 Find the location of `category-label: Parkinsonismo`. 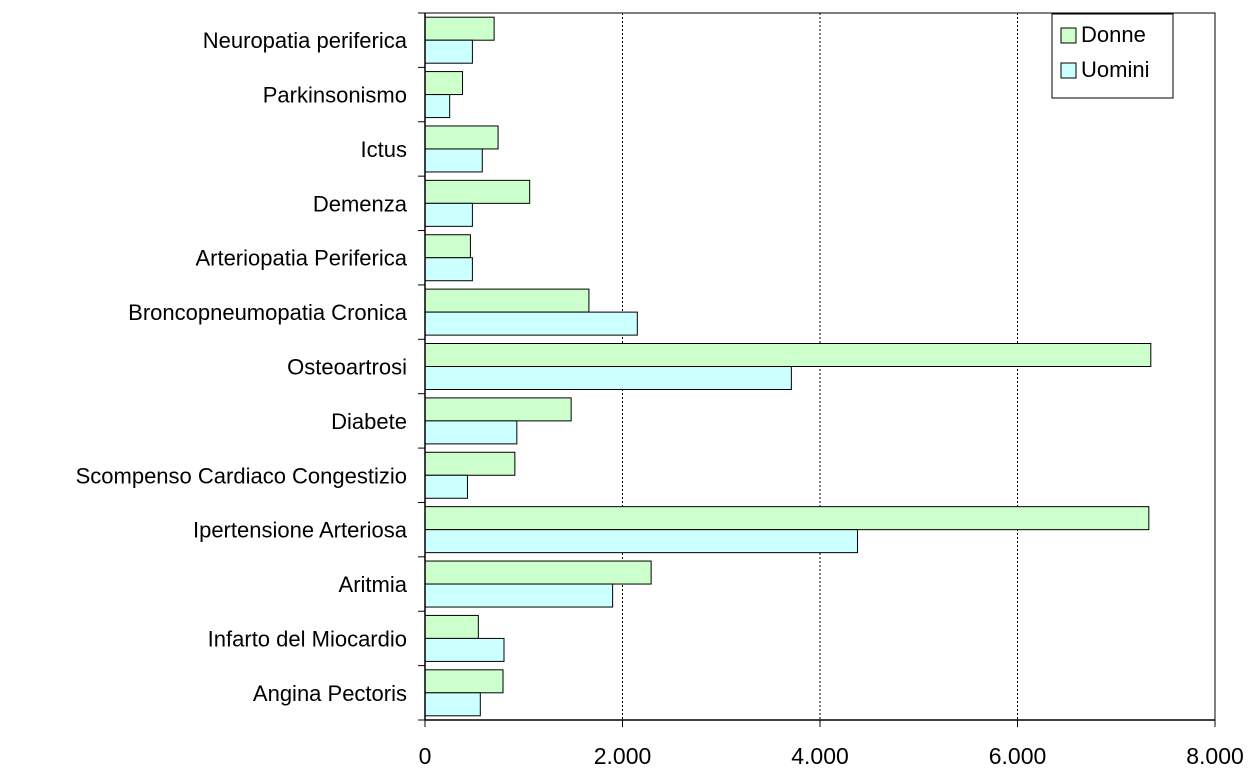

category-label: Parkinsonismo is located at coordinates (335, 95).